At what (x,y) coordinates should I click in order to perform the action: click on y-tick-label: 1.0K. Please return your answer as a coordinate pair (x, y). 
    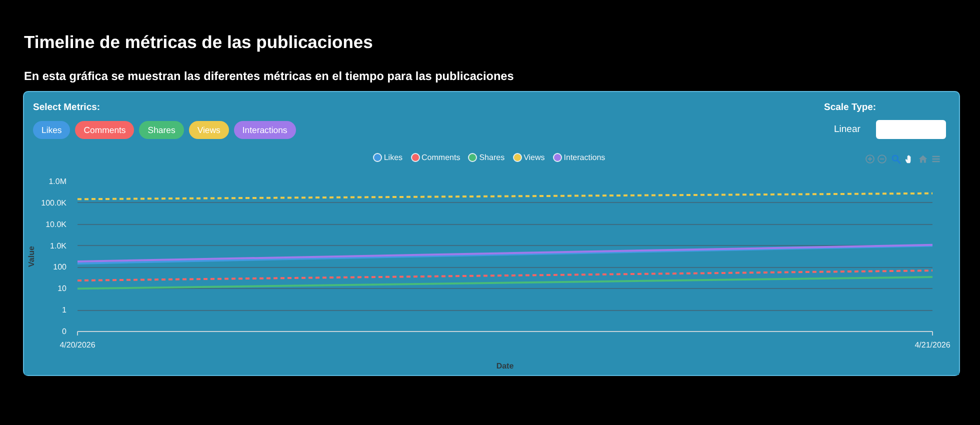
    Looking at the image, I should click on (59, 245).